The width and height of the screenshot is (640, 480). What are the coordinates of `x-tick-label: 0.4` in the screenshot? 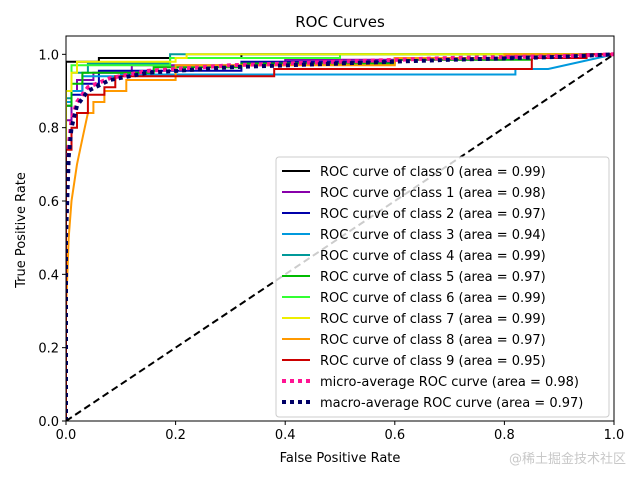 It's located at (285, 435).